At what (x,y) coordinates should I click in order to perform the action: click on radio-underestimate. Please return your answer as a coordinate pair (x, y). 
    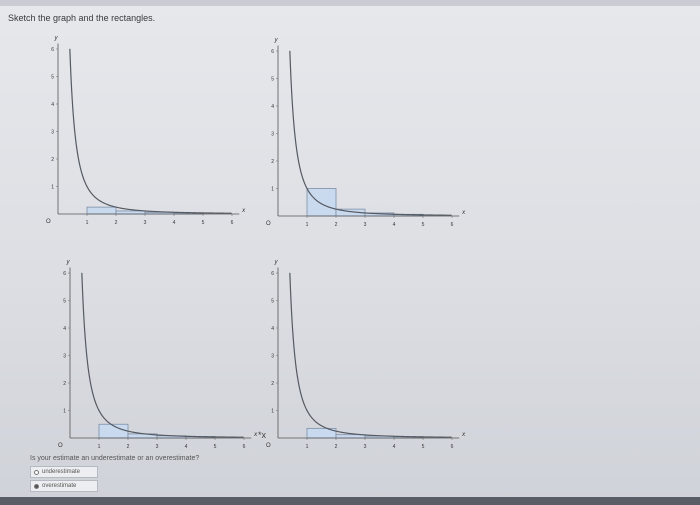
    Looking at the image, I should click on (36, 472).